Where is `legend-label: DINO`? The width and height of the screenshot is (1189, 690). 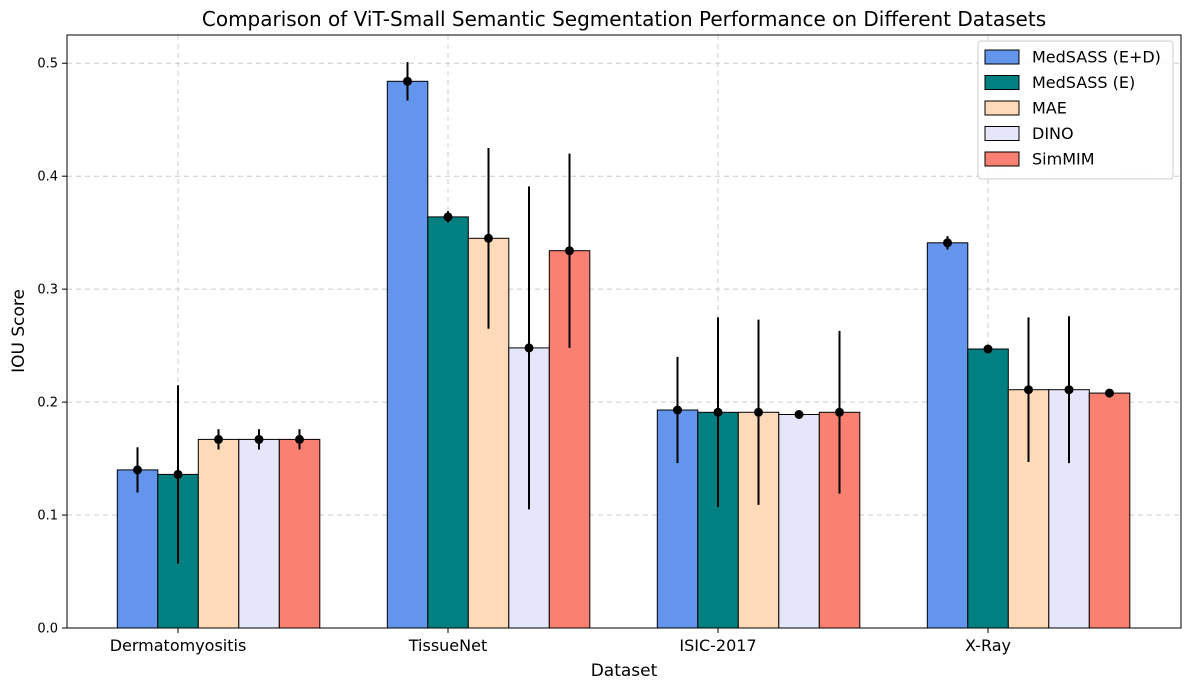
legend-label: DINO is located at coordinates (1053, 133).